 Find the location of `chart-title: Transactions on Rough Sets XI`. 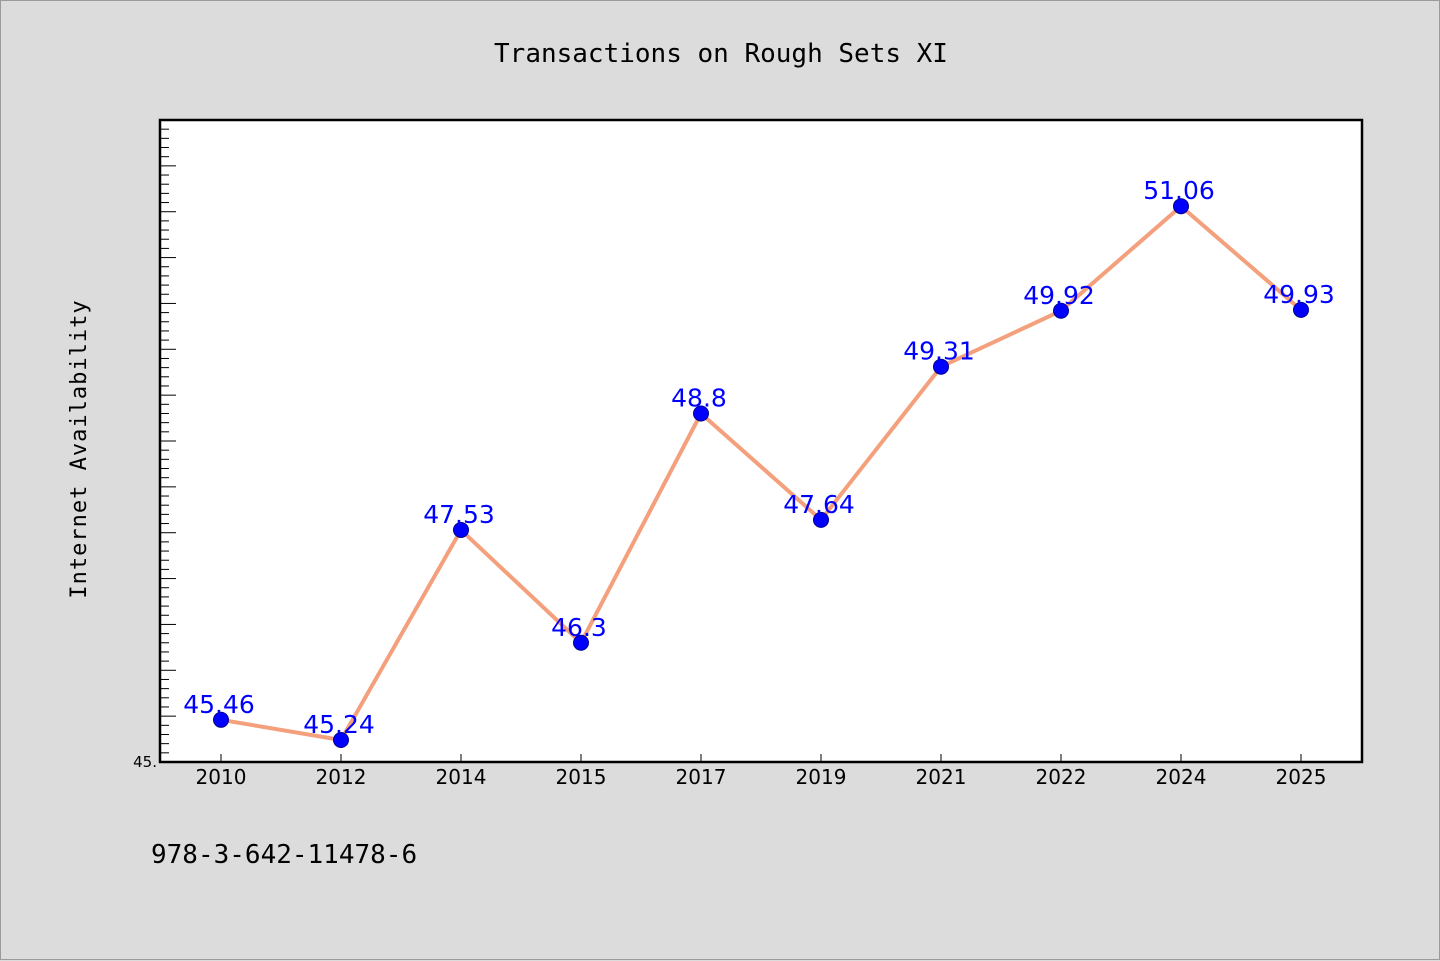

chart-title: Transactions on Rough Sets XI is located at coordinates (721, 54).